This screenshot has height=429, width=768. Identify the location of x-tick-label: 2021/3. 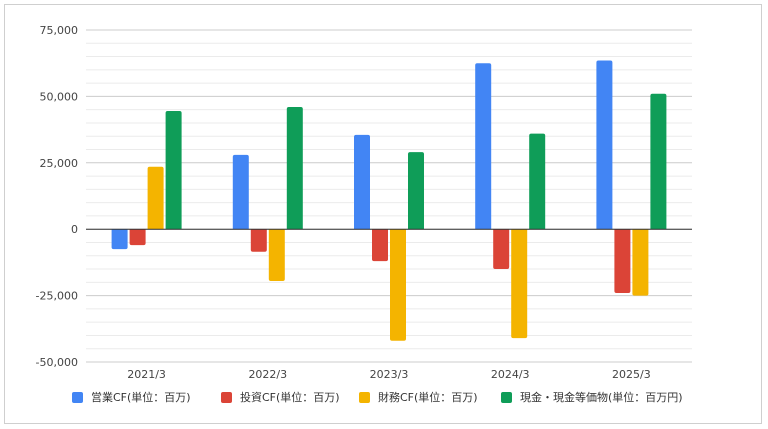
(146, 374).